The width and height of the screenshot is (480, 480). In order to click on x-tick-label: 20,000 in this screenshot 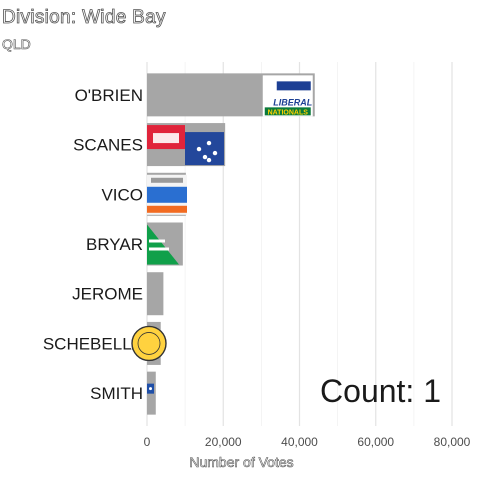, I will do `click(223, 442)`.